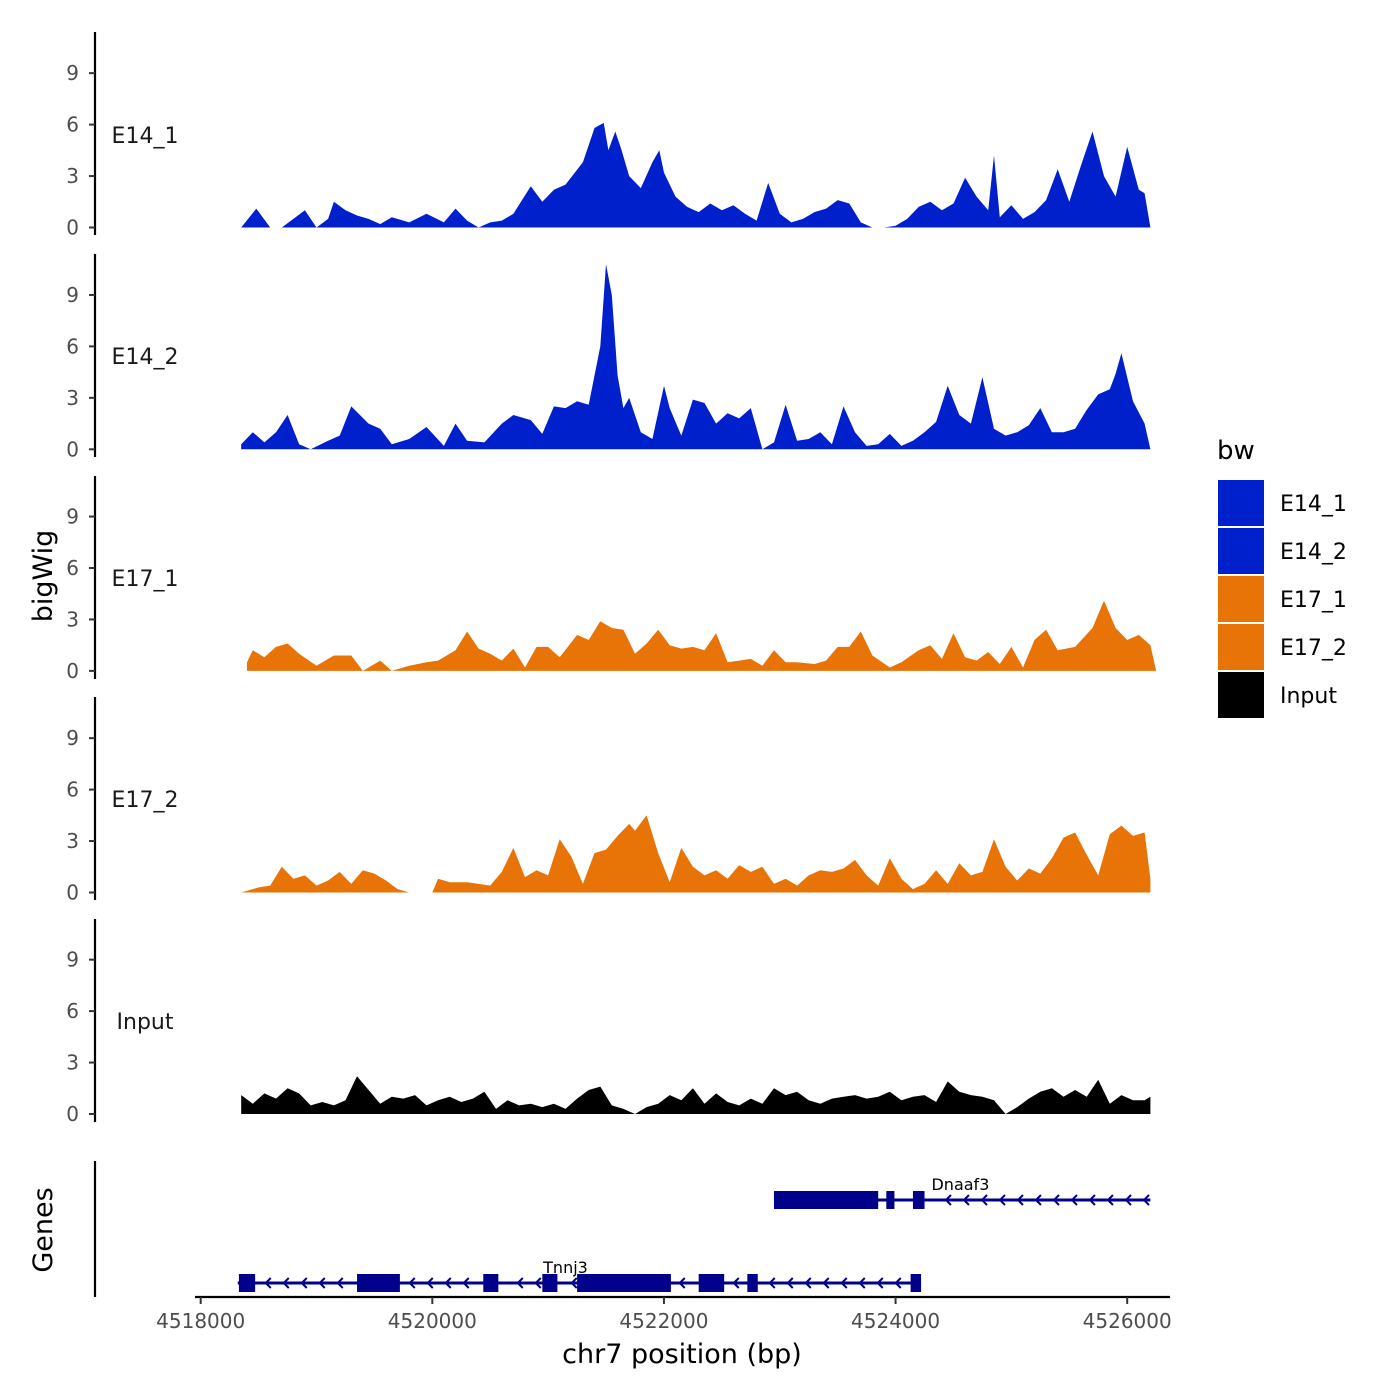 This screenshot has height=1400, width=1400. Describe the element at coordinates (608, 801) in the screenshot. I see `track-panel-E17_2: 0 3 6 9 E17_2` at that location.